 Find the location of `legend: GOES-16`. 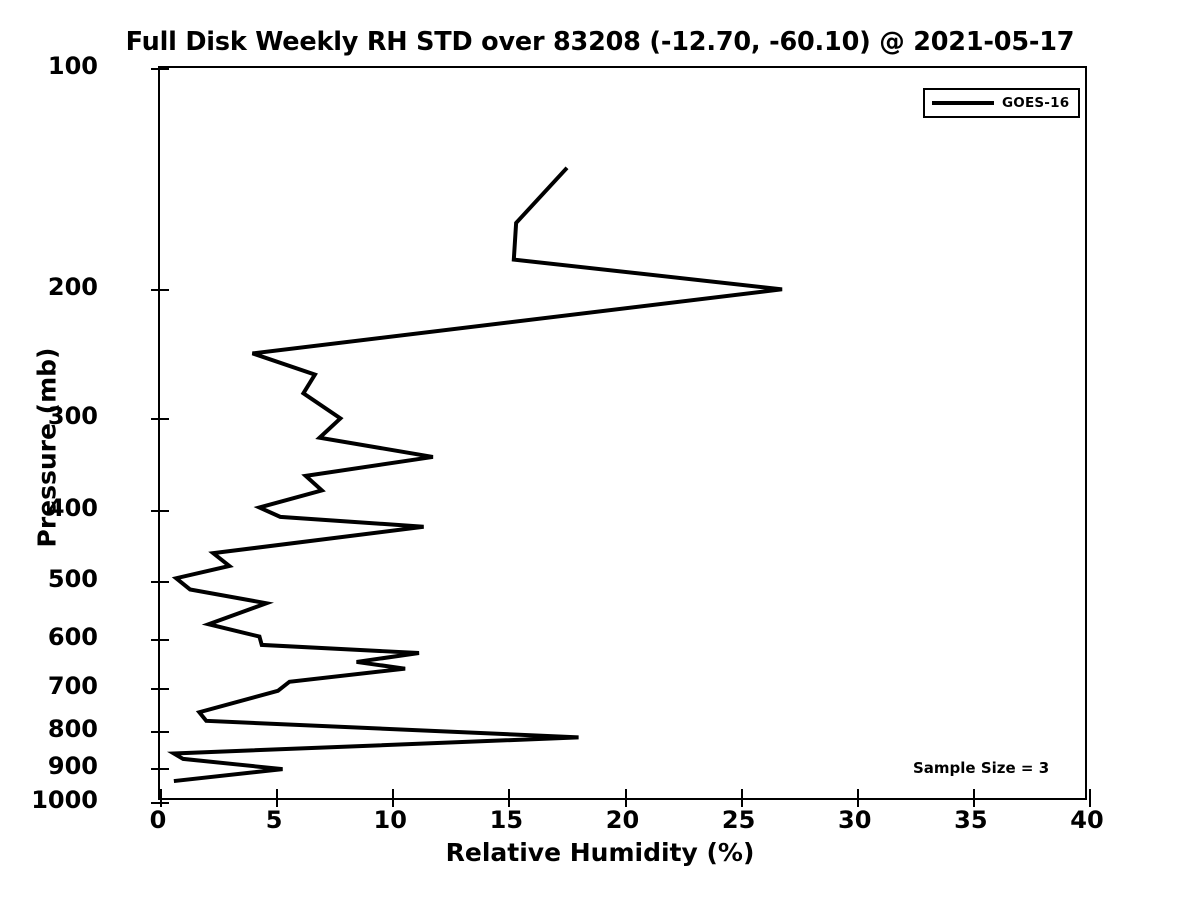

legend: GOES-16 is located at coordinates (1002, 103).